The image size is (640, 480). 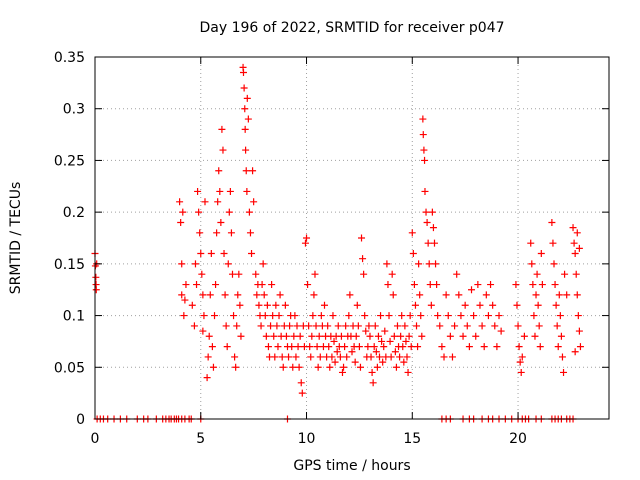 I want to click on y-axis-label: SRMTID / TECUs, so click(x=16, y=238).